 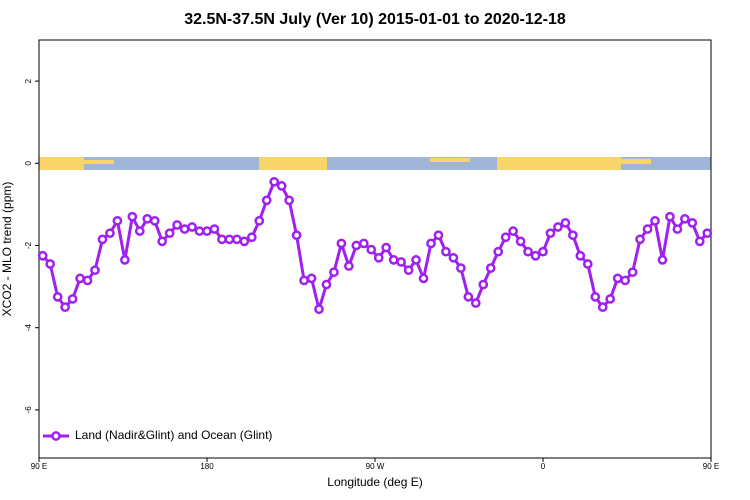 What do you see at coordinates (28, 245) in the screenshot?
I see `y-tick-label: -2` at bounding box center [28, 245].